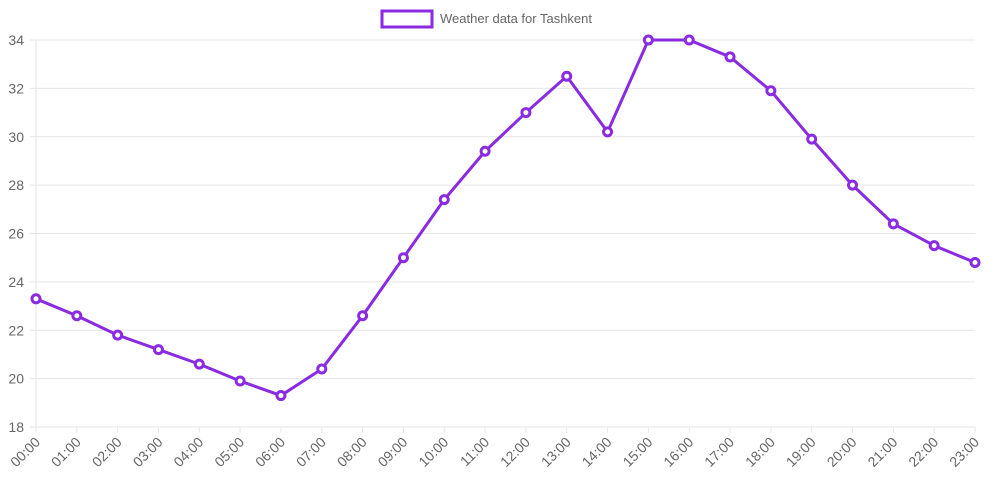 The height and width of the screenshot is (498, 997). Describe the element at coordinates (16, 282) in the screenshot. I see `y-tick-label: 24` at that location.